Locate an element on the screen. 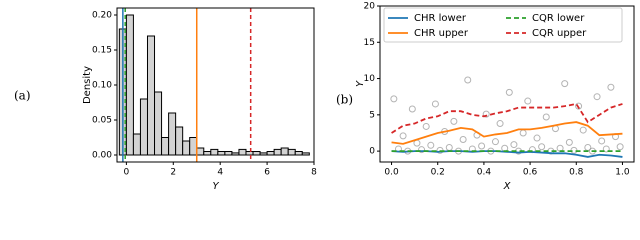 The height and width of the screenshot is (240, 640). x-tick-label: 0 is located at coordinates (127, 173).